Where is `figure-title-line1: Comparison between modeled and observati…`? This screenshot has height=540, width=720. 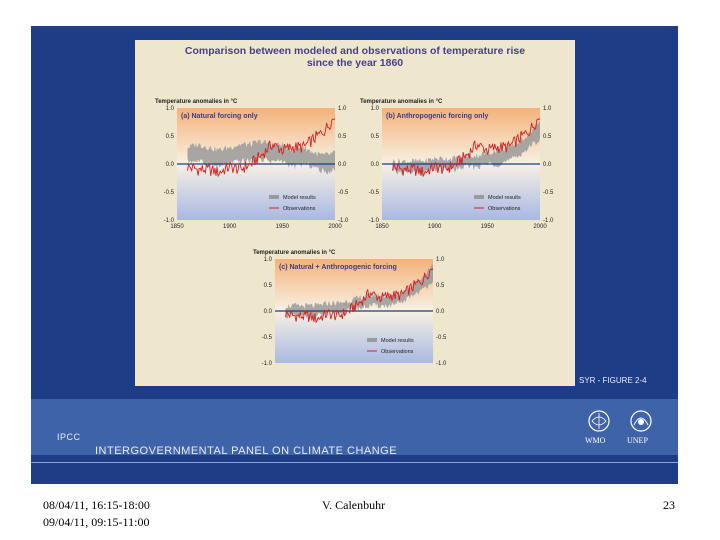 figure-title-line1: Comparison between modeled and observati… is located at coordinates (355, 51).